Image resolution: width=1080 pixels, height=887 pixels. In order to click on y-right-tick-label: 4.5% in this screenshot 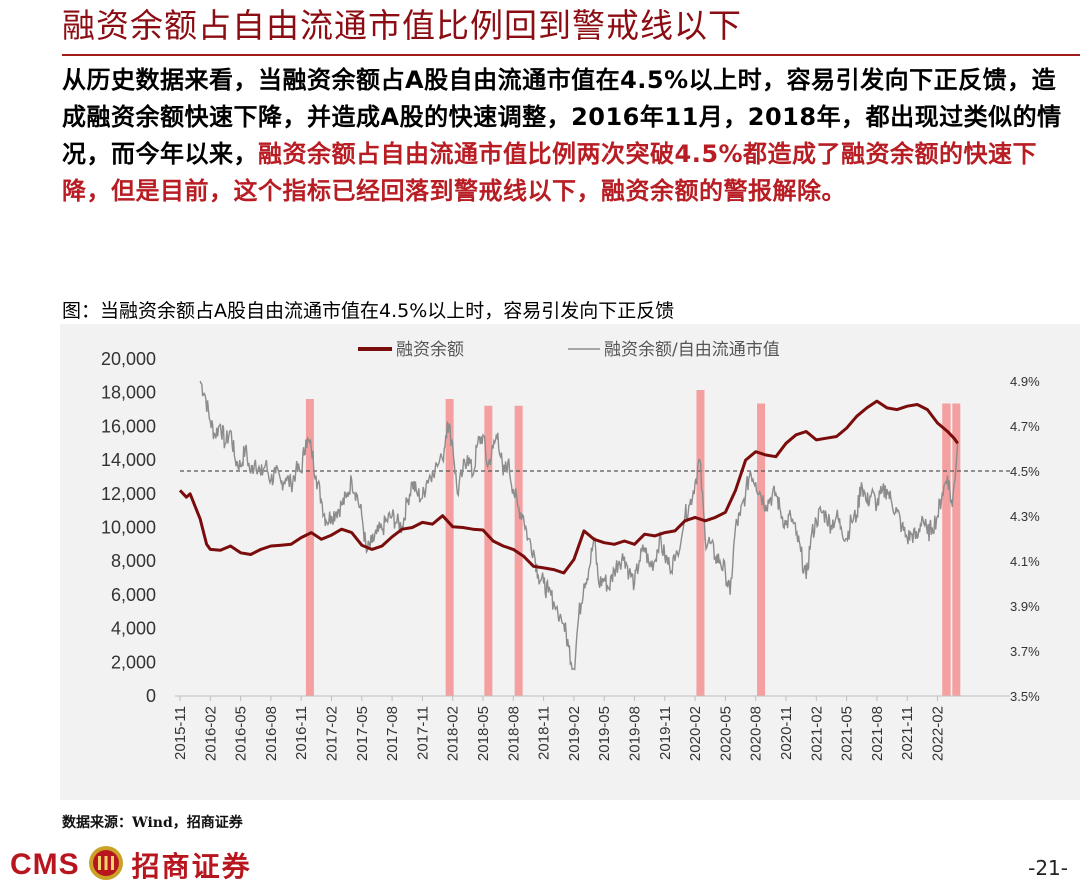, I will do `click(1025, 471)`.